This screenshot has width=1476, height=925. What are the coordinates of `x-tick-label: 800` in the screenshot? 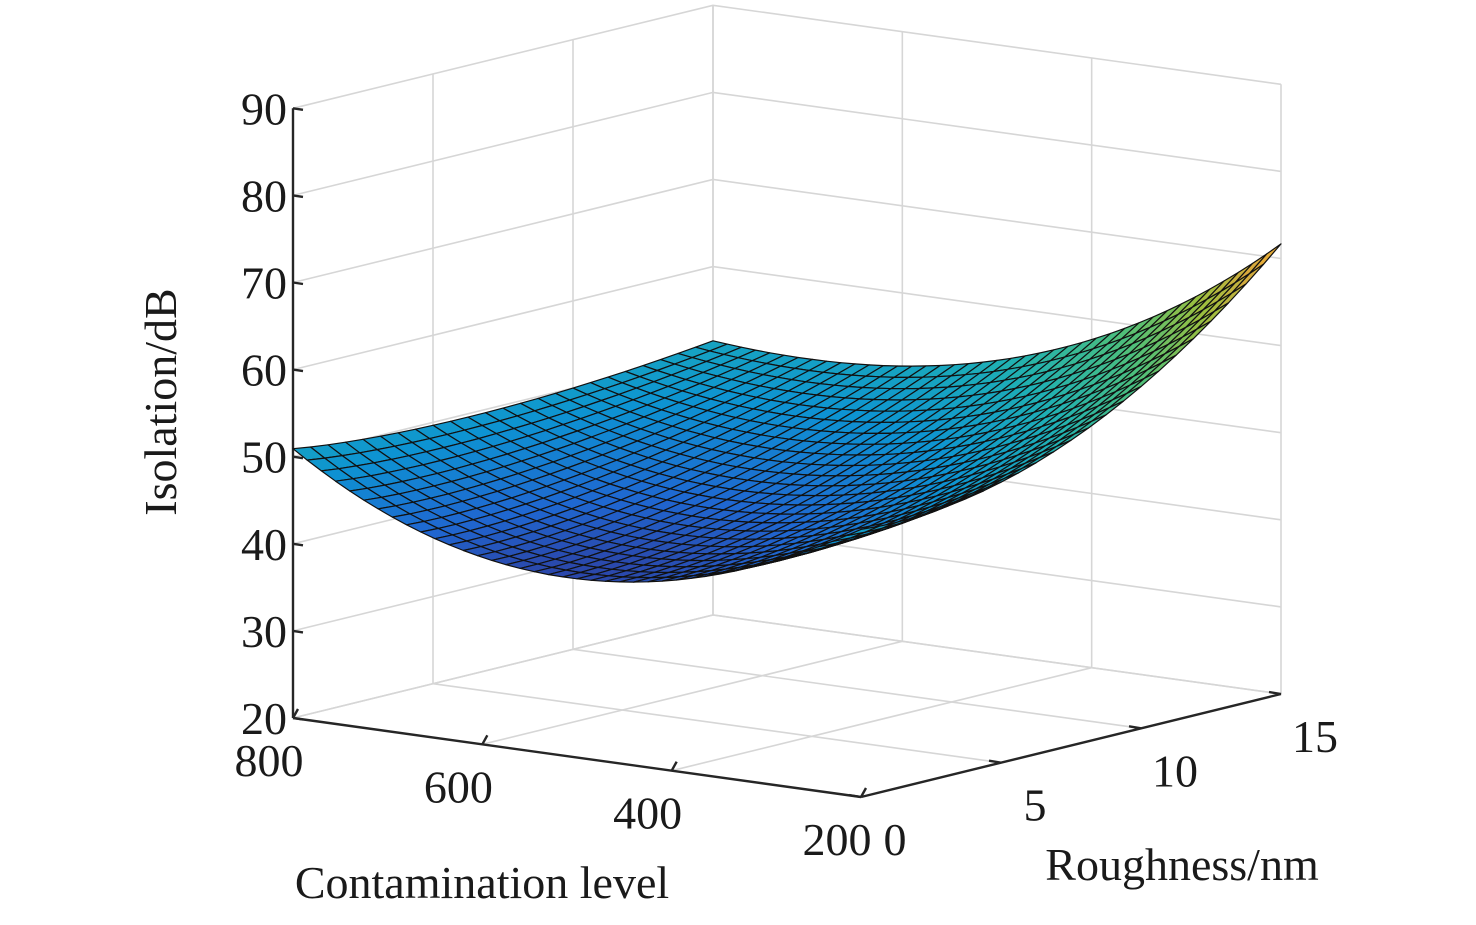 It's located at (269, 760).